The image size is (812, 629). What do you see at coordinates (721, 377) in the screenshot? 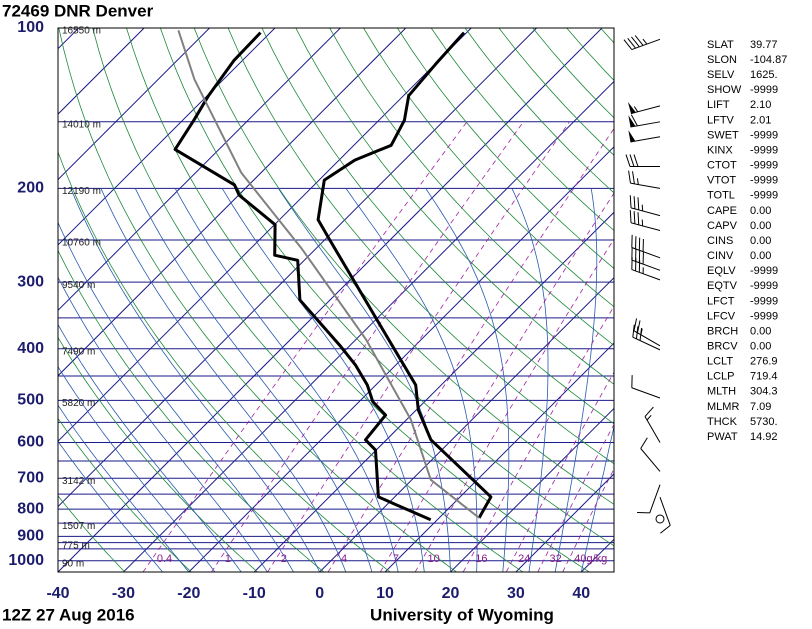
I see `index-name: LCLP` at bounding box center [721, 377].